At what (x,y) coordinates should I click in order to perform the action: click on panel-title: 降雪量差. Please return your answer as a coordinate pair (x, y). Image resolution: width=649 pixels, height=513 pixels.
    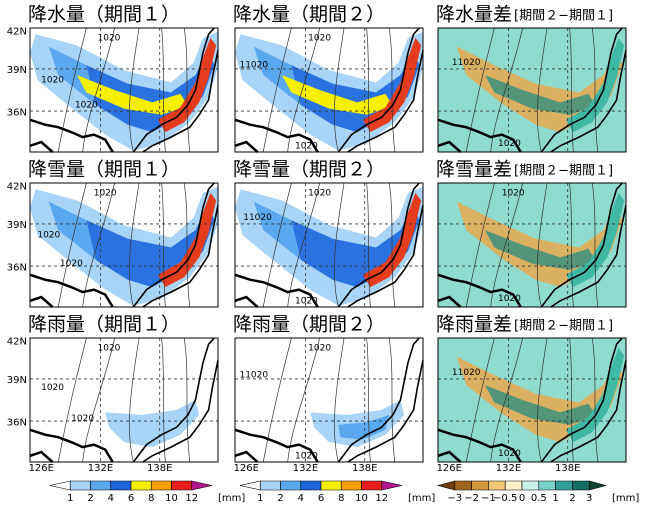
    Looking at the image, I should click on (474, 170).